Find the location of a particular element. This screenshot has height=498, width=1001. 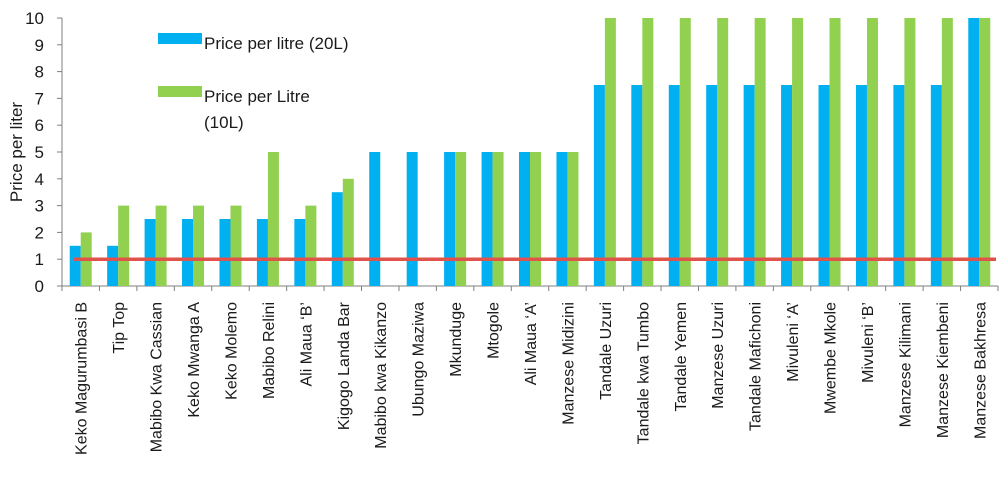

y-tick-label: 7 is located at coordinates (39, 98).